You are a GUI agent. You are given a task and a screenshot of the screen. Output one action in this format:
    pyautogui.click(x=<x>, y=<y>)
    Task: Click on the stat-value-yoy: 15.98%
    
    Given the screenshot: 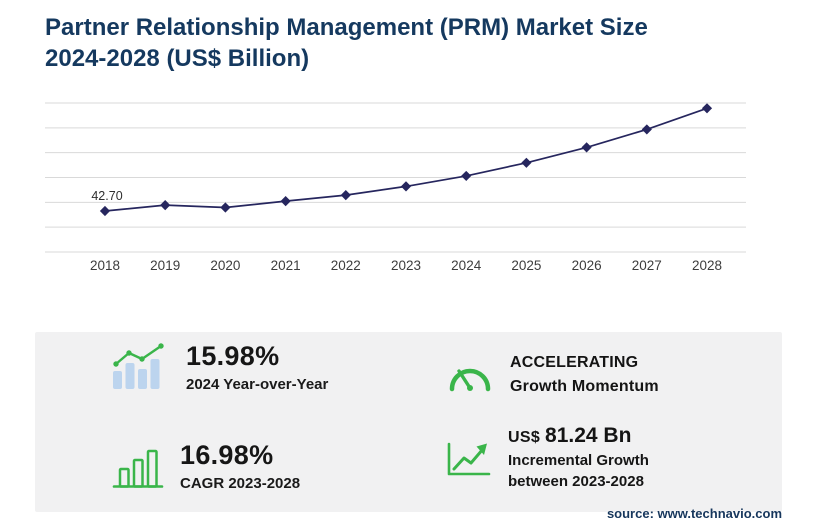 What is the action you would take?
    pyautogui.click(x=233, y=356)
    